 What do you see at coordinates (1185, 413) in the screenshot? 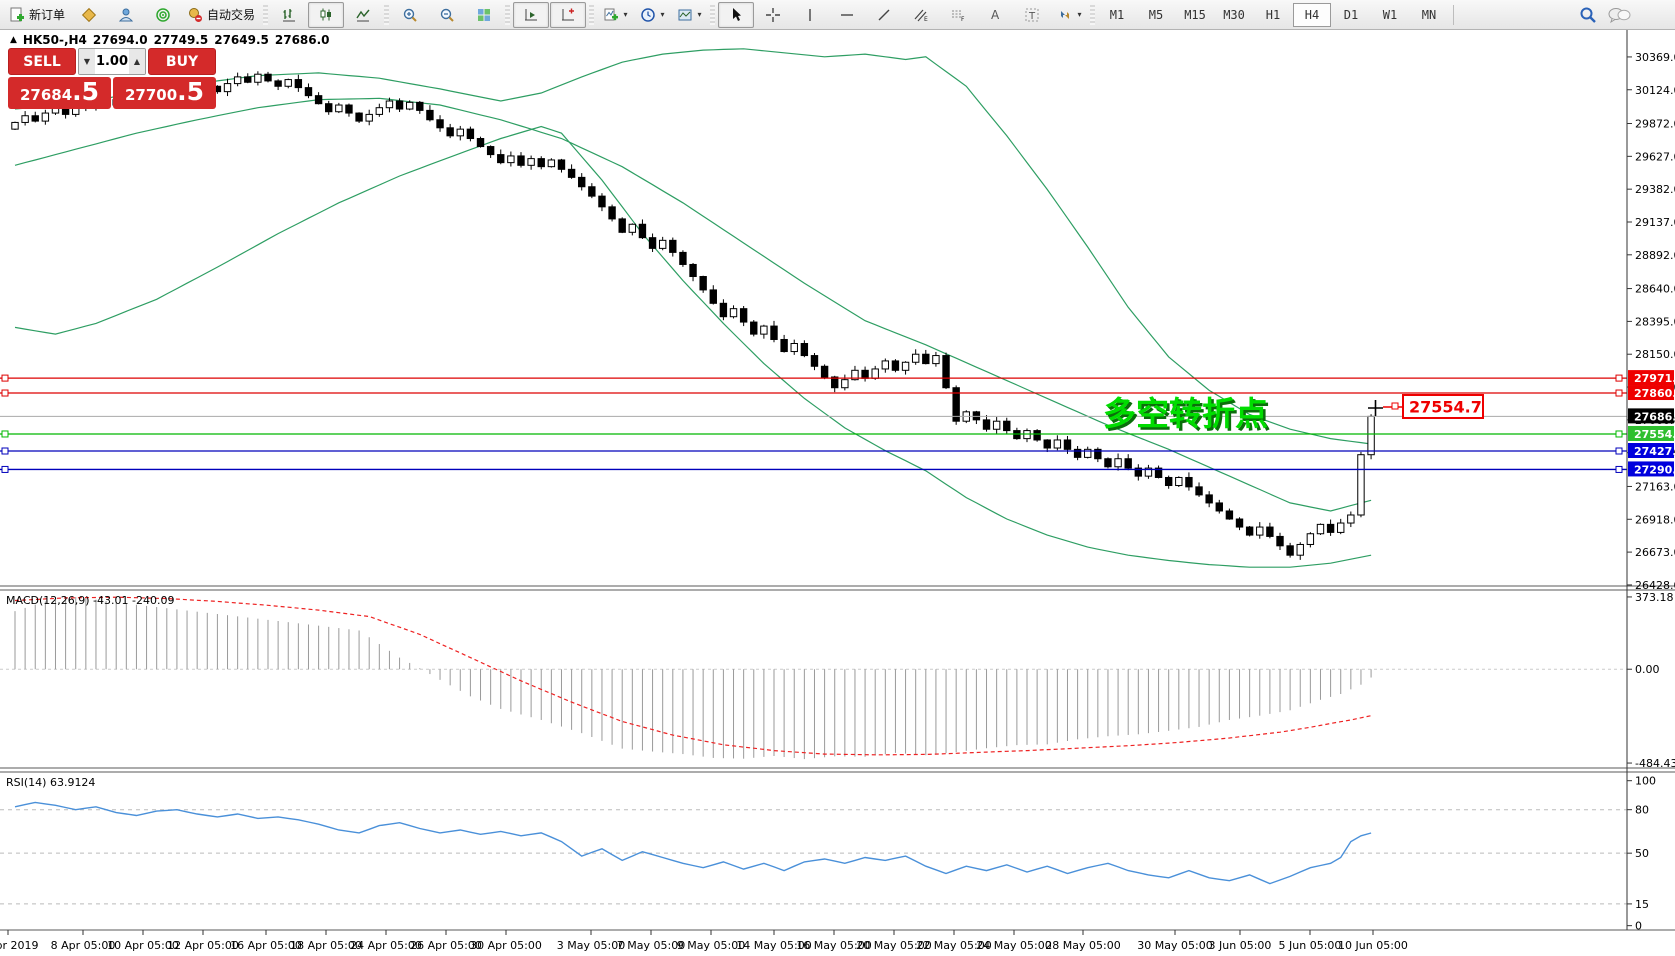
I see `annotation-text: 多空转折点` at bounding box center [1185, 413].